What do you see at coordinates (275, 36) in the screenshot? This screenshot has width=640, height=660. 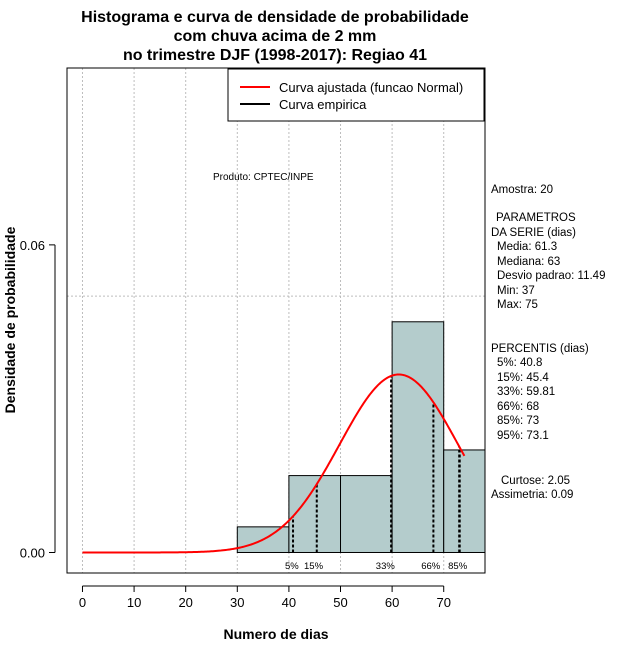 I see `chart-title-line-2: com chuva acima de 2 mm` at bounding box center [275, 36].